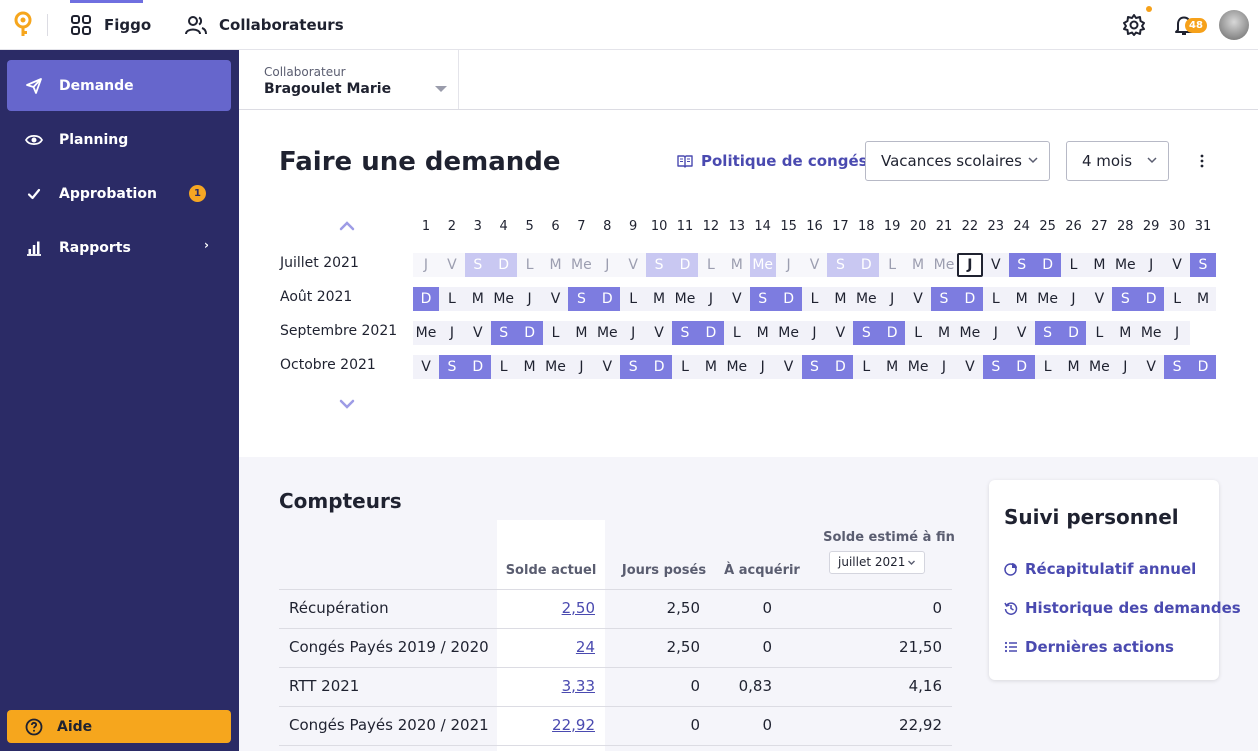 Image resolution: width=1258 pixels, height=751 pixels. Describe the element at coordinates (347, 226) in the screenshot. I see `calendar-previous-month-icon` at that location.